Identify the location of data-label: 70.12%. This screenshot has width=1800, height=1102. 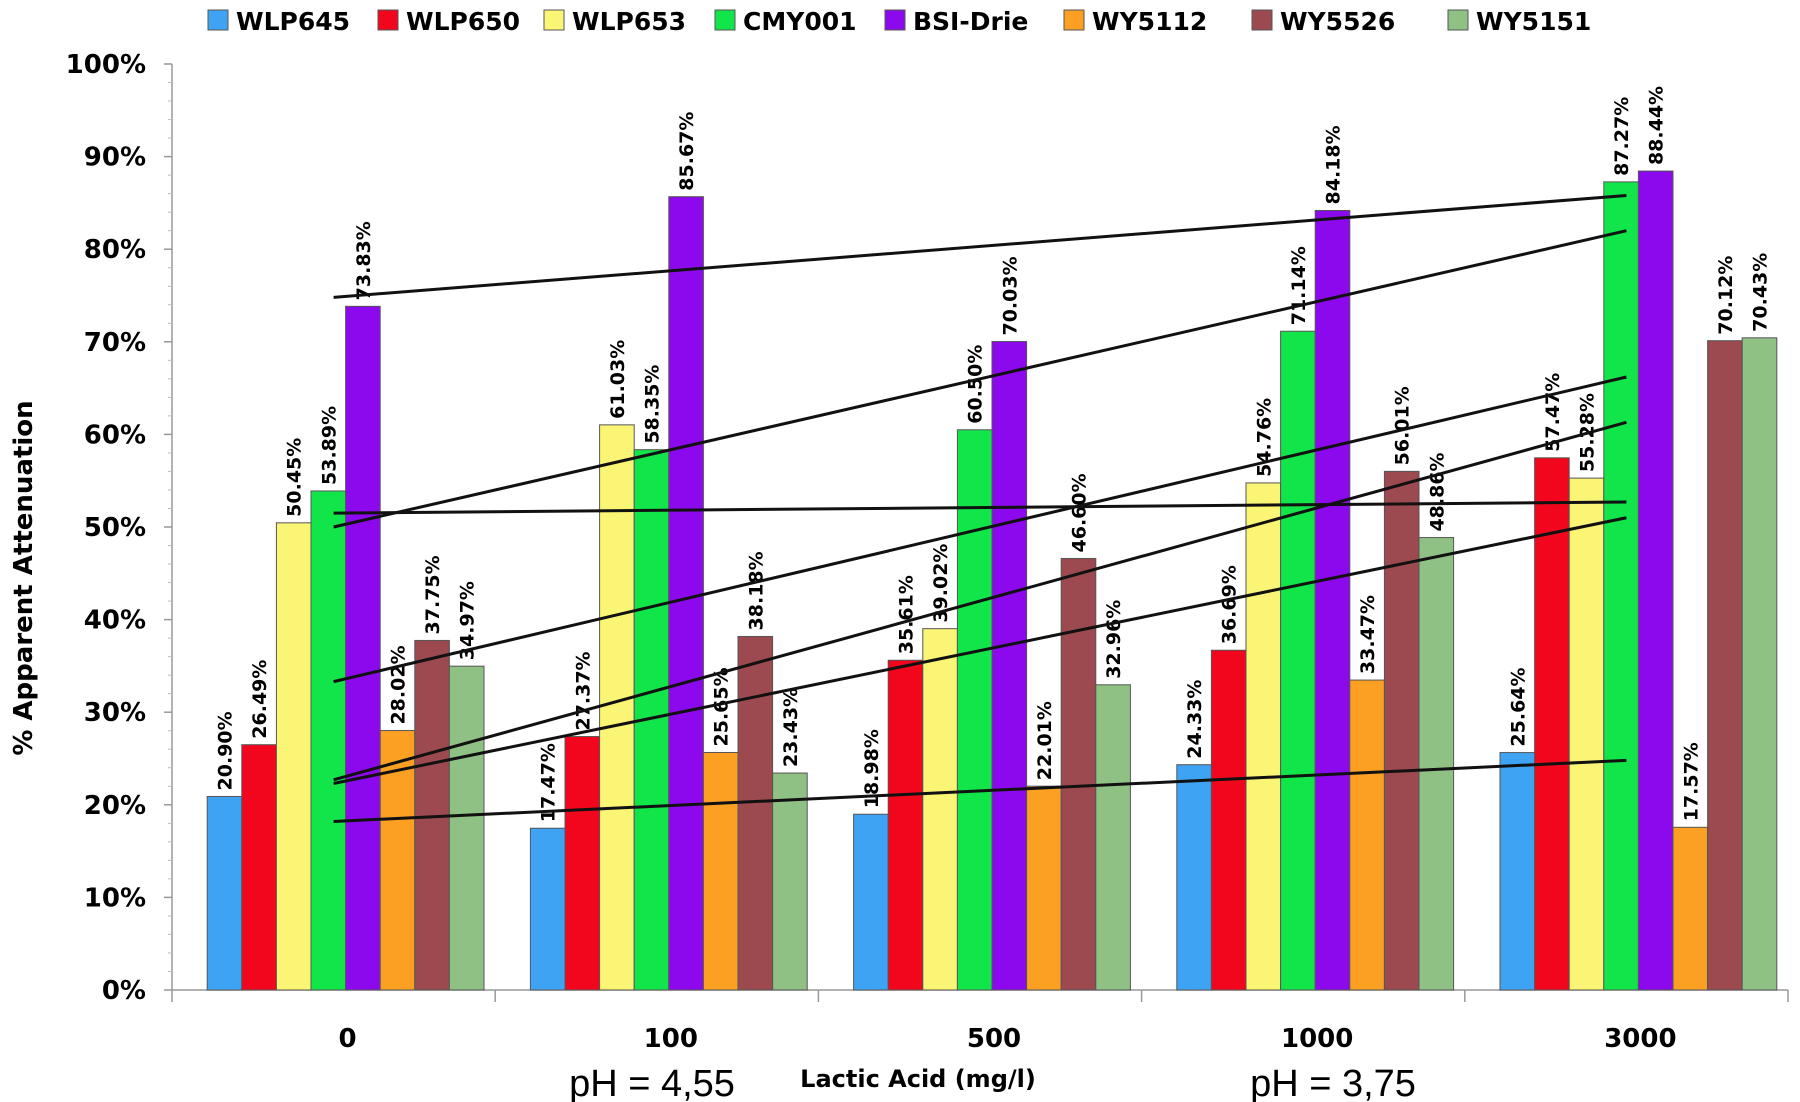
(1726, 295).